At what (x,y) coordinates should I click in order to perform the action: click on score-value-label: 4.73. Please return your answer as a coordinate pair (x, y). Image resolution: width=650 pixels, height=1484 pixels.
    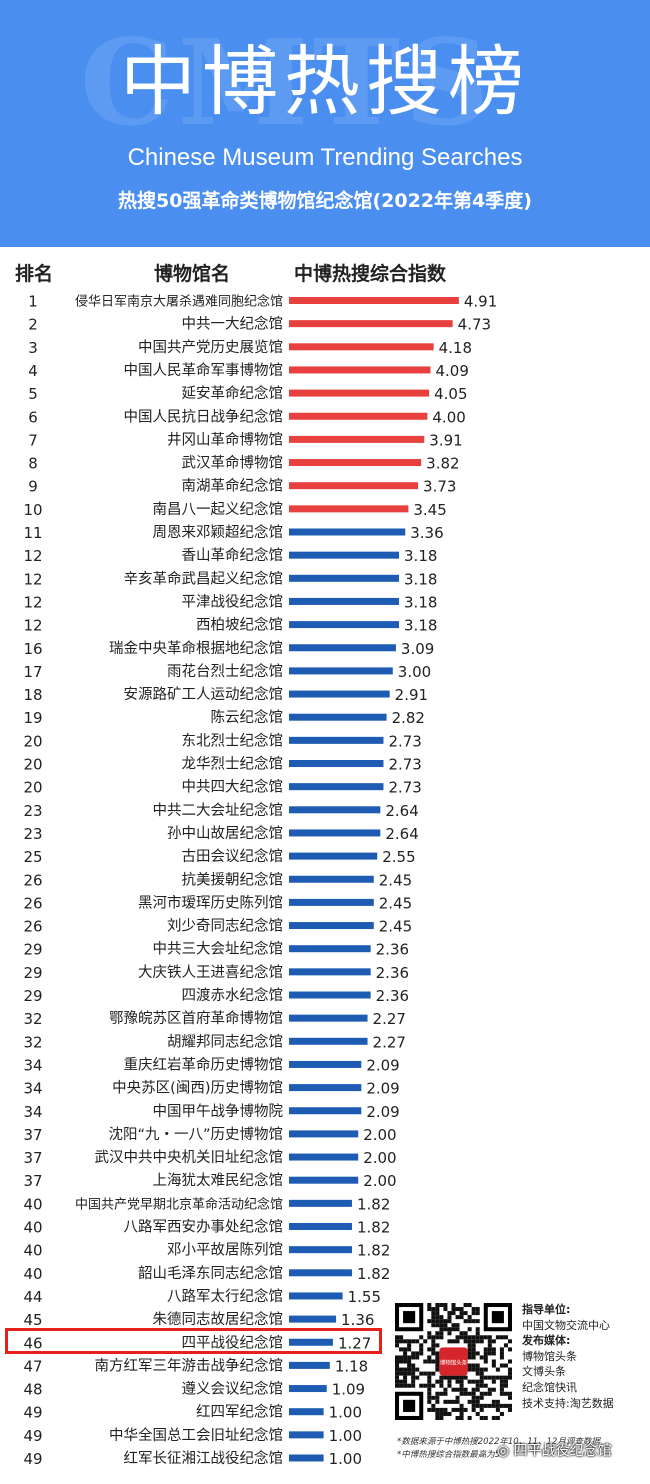
    Looking at the image, I should click on (474, 325).